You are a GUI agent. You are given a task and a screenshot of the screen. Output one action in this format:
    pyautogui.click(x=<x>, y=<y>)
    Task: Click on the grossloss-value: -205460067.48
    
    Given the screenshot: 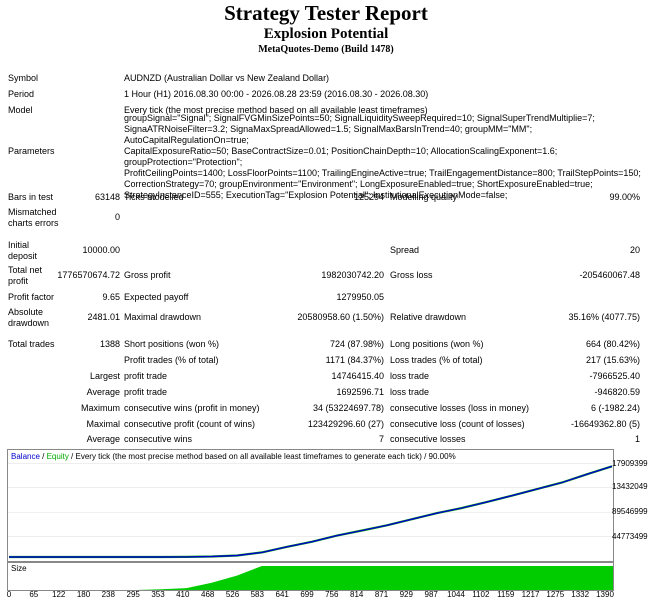 What is the action you would take?
    pyautogui.click(x=609, y=275)
    